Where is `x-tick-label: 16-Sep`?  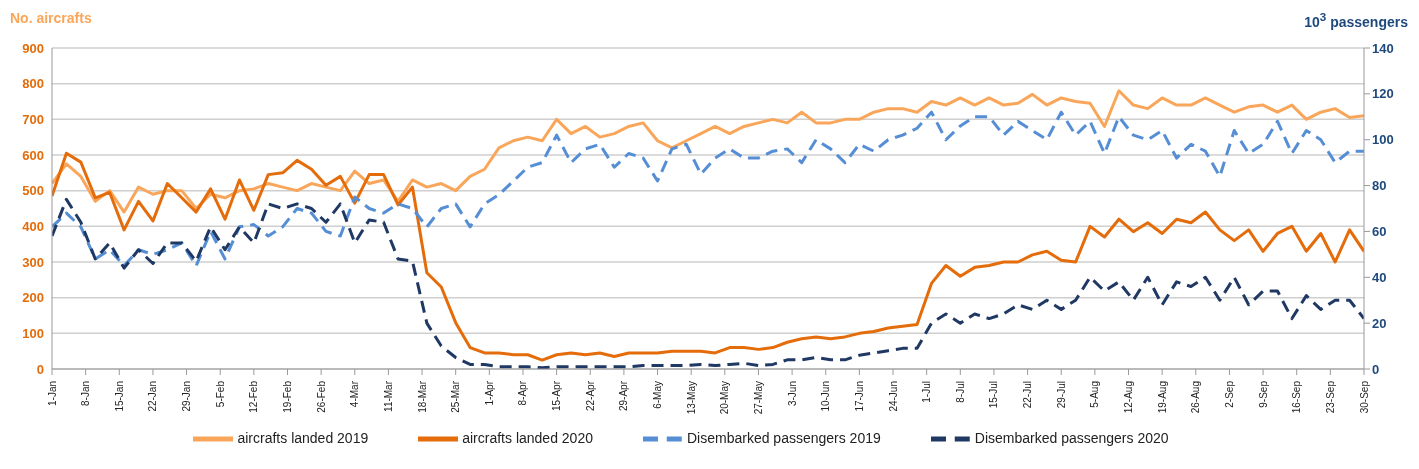 x-tick-label: 16-Sep is located at coordinates (1297, 397).